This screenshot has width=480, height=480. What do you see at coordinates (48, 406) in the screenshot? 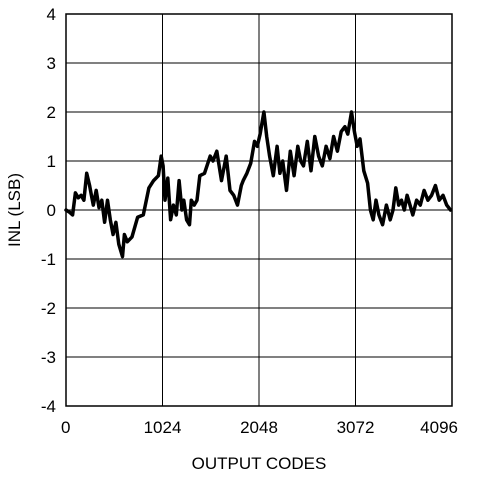
I see `y-tick-label: -4` at bounding box center [48, 406].